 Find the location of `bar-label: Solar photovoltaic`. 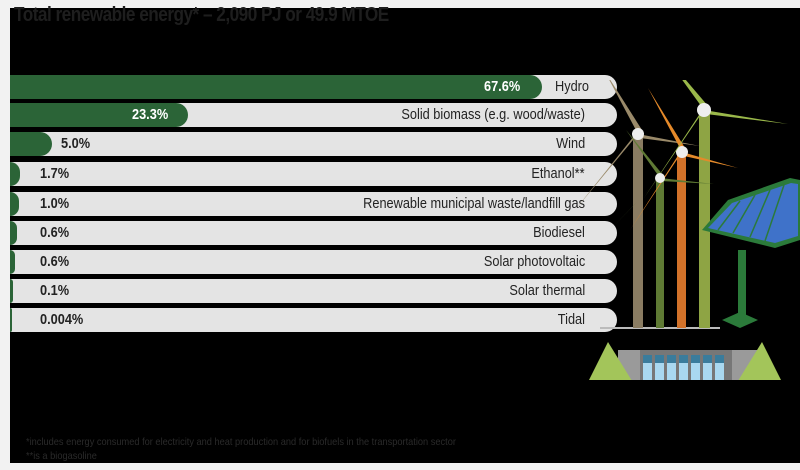

bar-label: Solar photovoltaic is located at coordinates (534, 261).